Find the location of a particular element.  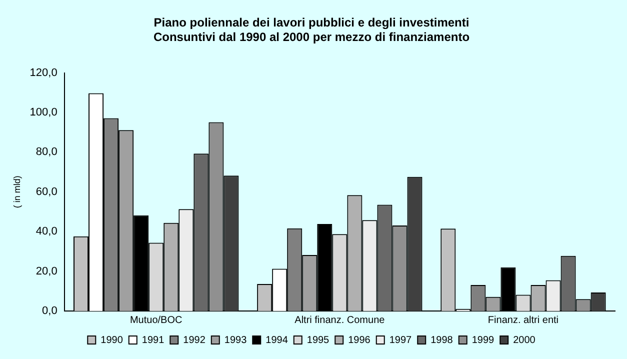

legend-label: 2000 is located at coordinates (524, 340).